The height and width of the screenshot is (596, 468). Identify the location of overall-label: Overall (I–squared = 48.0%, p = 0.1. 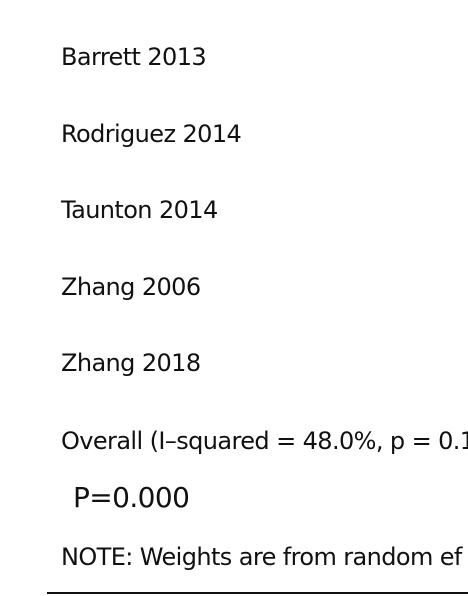
(264, 441).